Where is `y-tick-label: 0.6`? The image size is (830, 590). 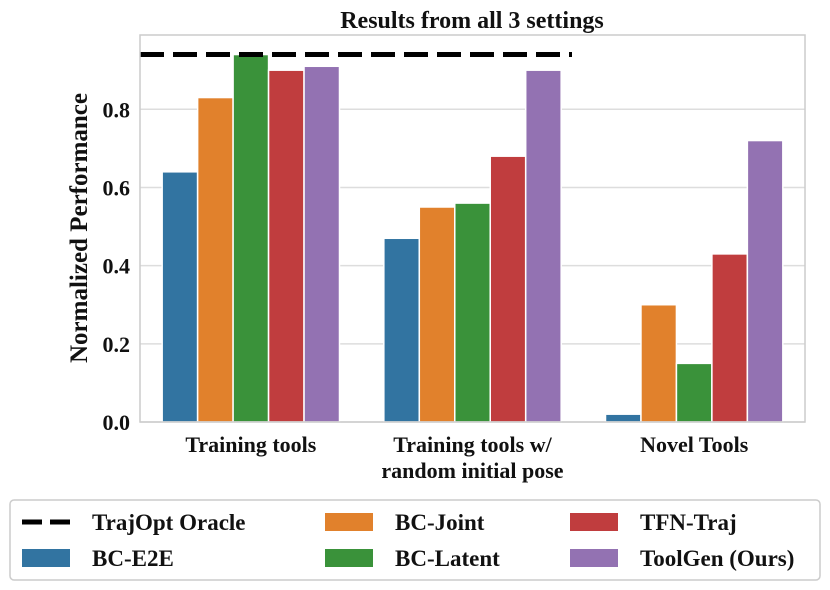 y-tick-label: 0.6 is located at coordinates (117, 187).